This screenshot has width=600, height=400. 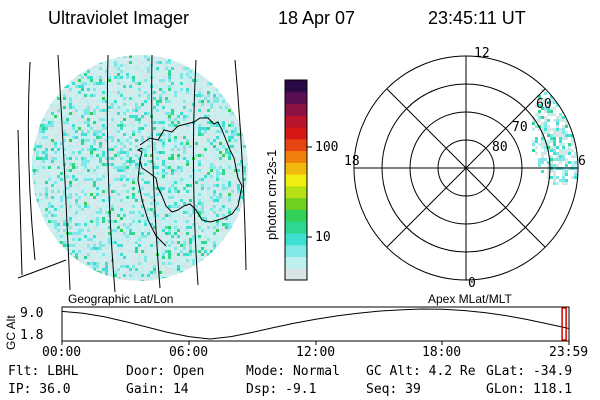 I want to click on altitude-xtick-3: 18:00, so click(x=442, y=352).